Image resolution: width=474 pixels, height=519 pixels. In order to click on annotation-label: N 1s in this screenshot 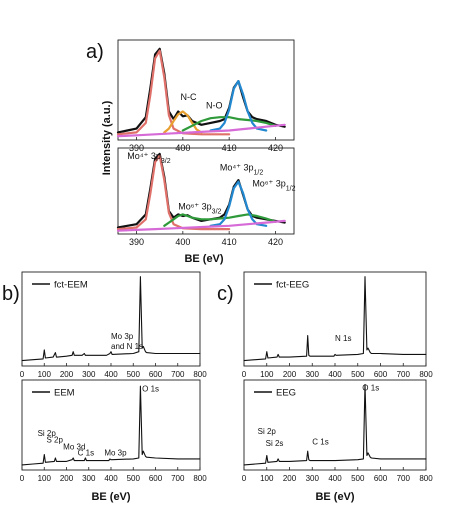, I will do `click(343, 338)`.